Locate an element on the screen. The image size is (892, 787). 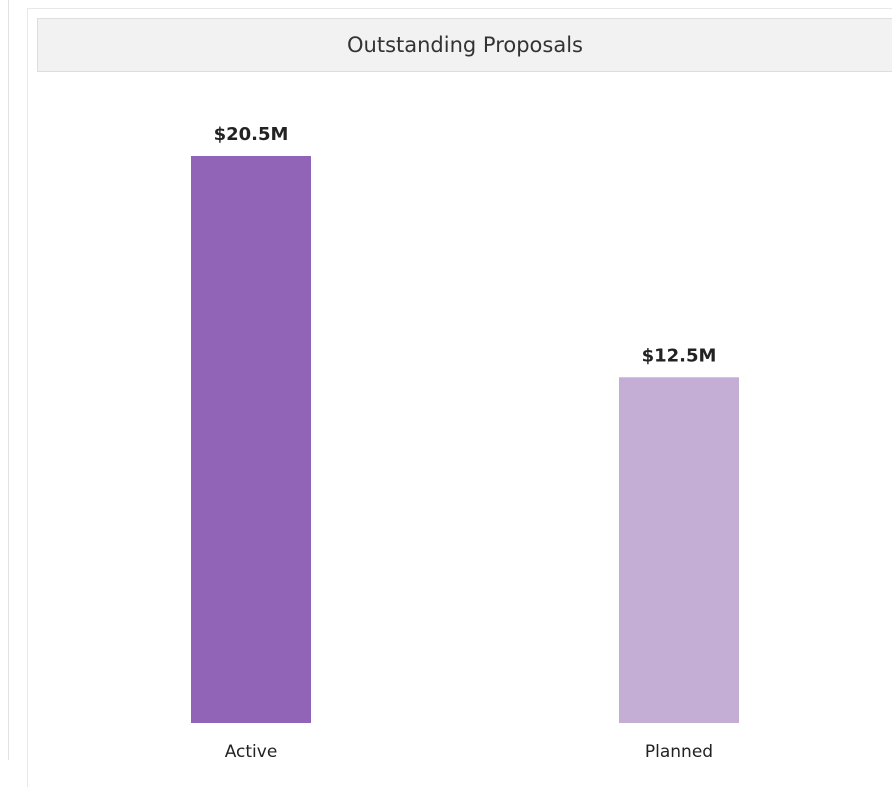
value-label: $20.5M is located at coordinates (251, 134).